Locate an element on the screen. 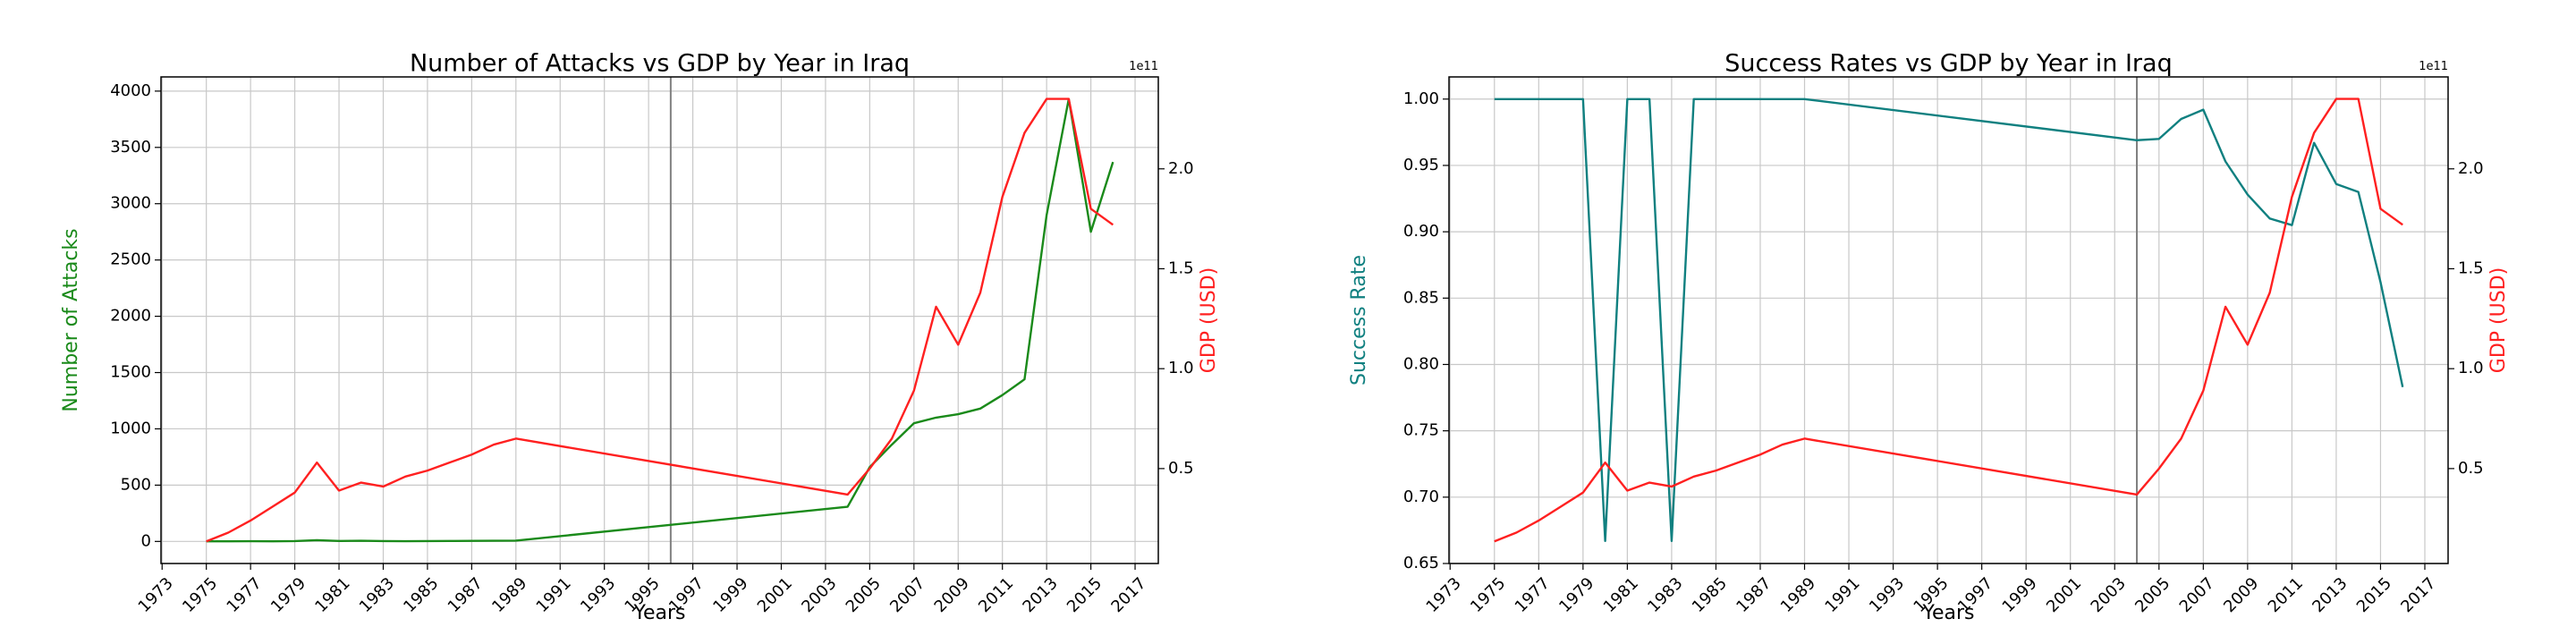 This screenshot has height=644, width=2576. y-tick-label: 2500 is located at coordinates (130, 259).